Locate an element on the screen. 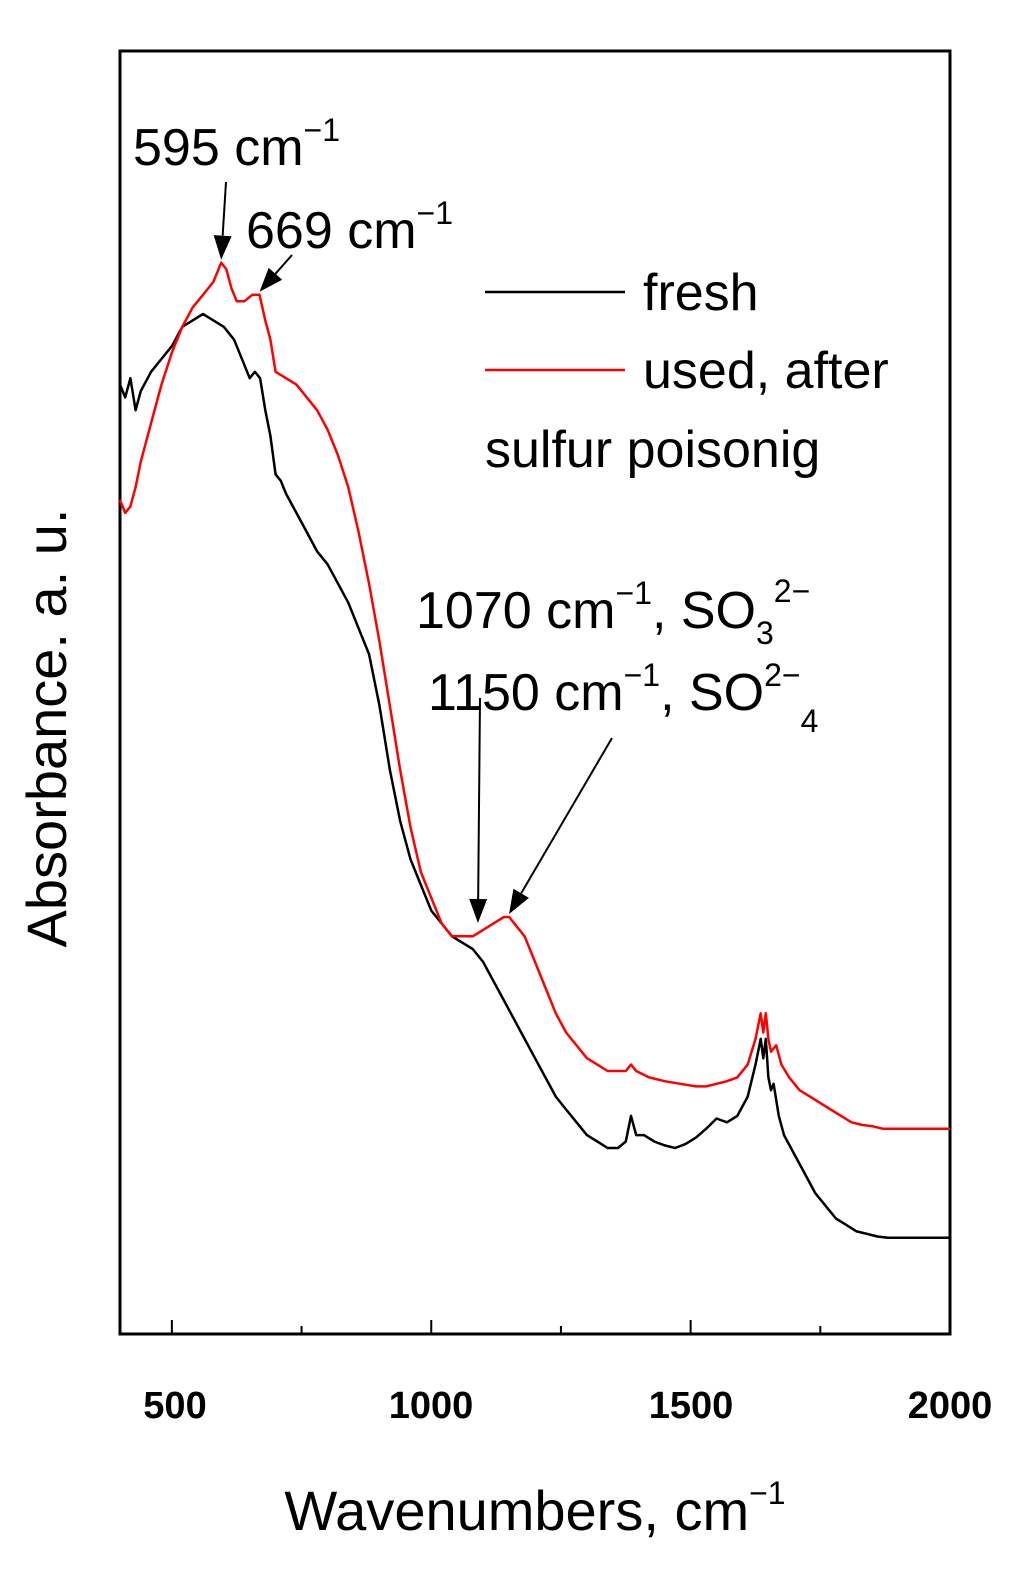 The image size is (1034, 1574). legend-label-fresh: fresh is located at coordinates (701, 293).